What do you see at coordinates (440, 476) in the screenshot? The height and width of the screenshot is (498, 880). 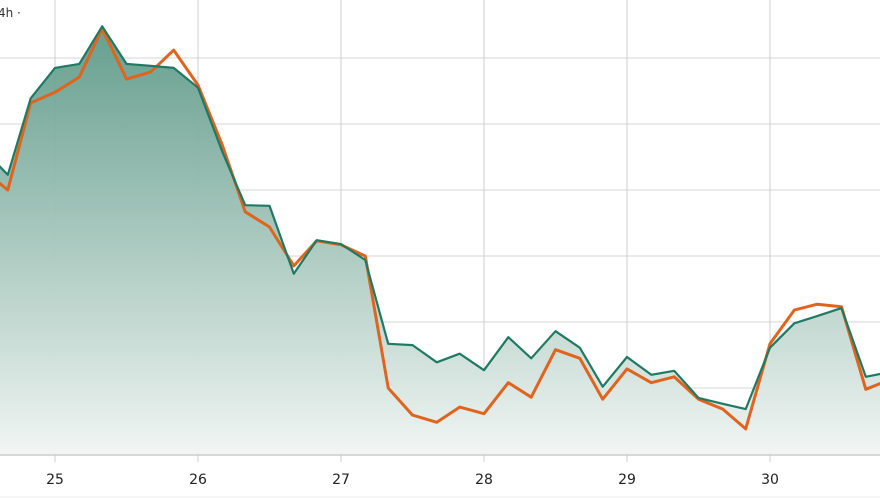 I see `x-axis: 25 26 27 28 29 30` at bounding box center [440, 476].